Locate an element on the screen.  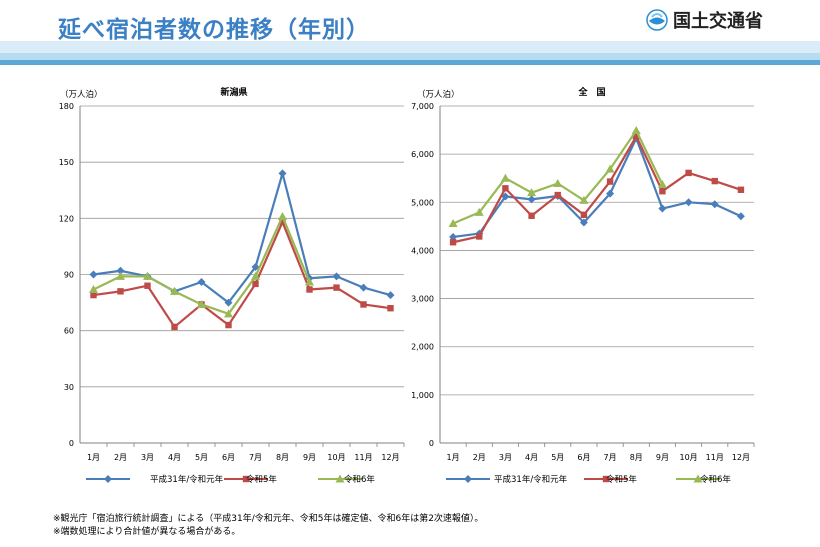
niigata-xtick-label: 8月 is located at coordinates (282, 457).